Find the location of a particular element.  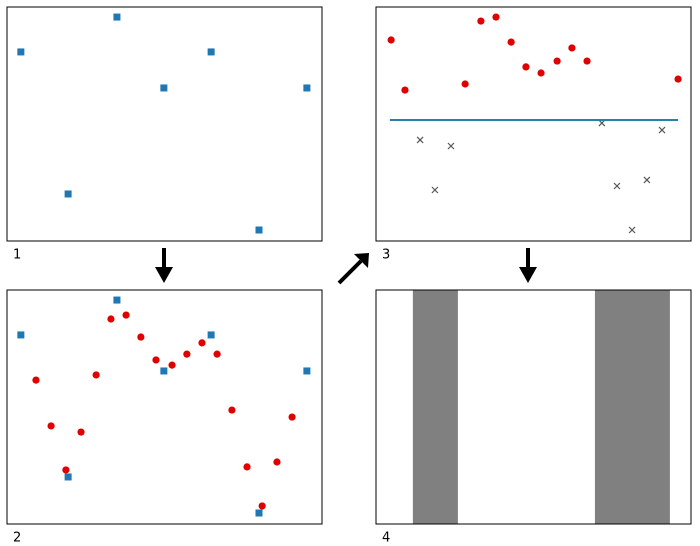

panel-label: 3 is located at coordinates (386, 255).